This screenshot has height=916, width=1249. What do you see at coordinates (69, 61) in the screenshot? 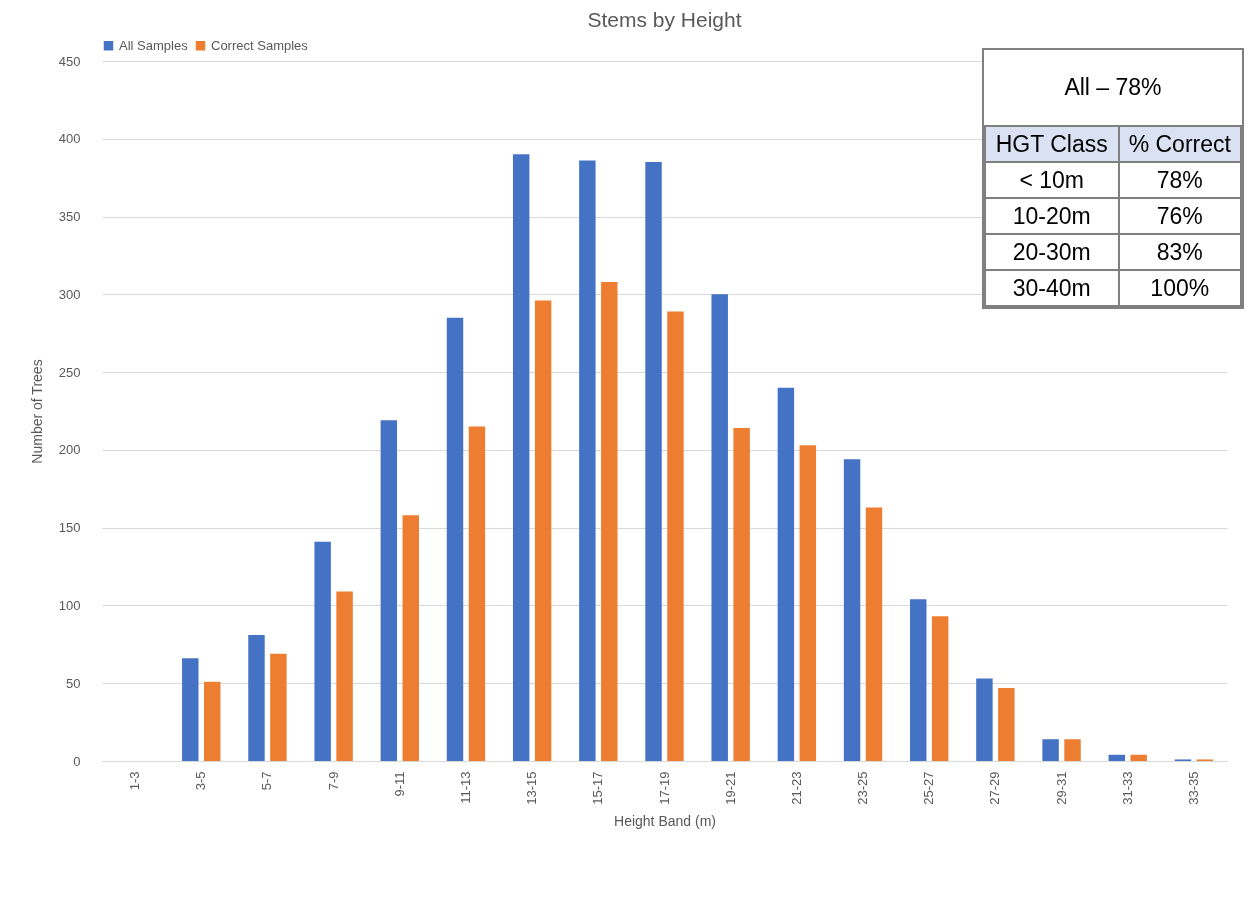
I see `y-tick-label: 450` at bounding box center [69, 61].